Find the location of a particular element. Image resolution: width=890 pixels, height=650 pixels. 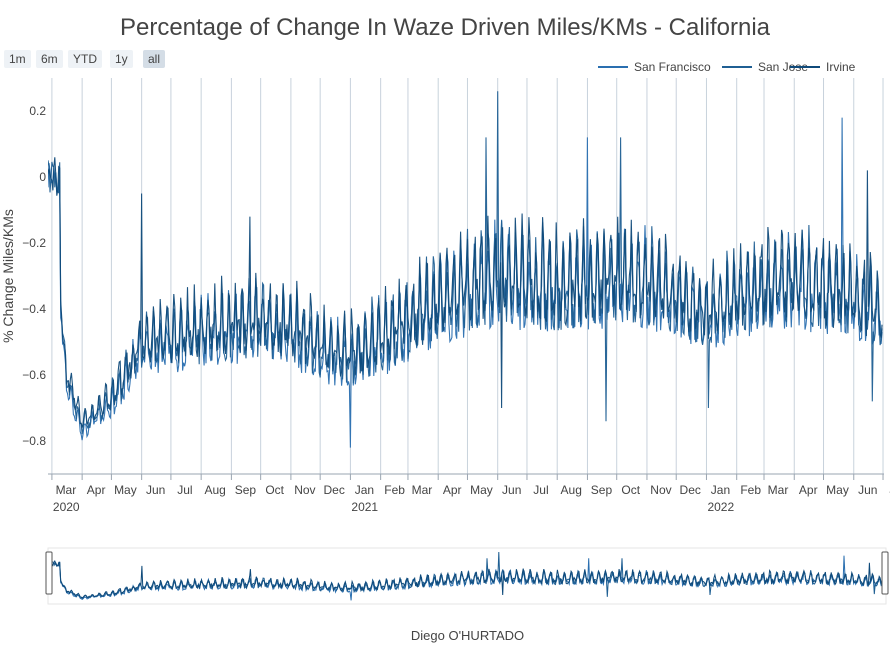

y-tick-label: −0.8 is located at coordinates (34, 441).